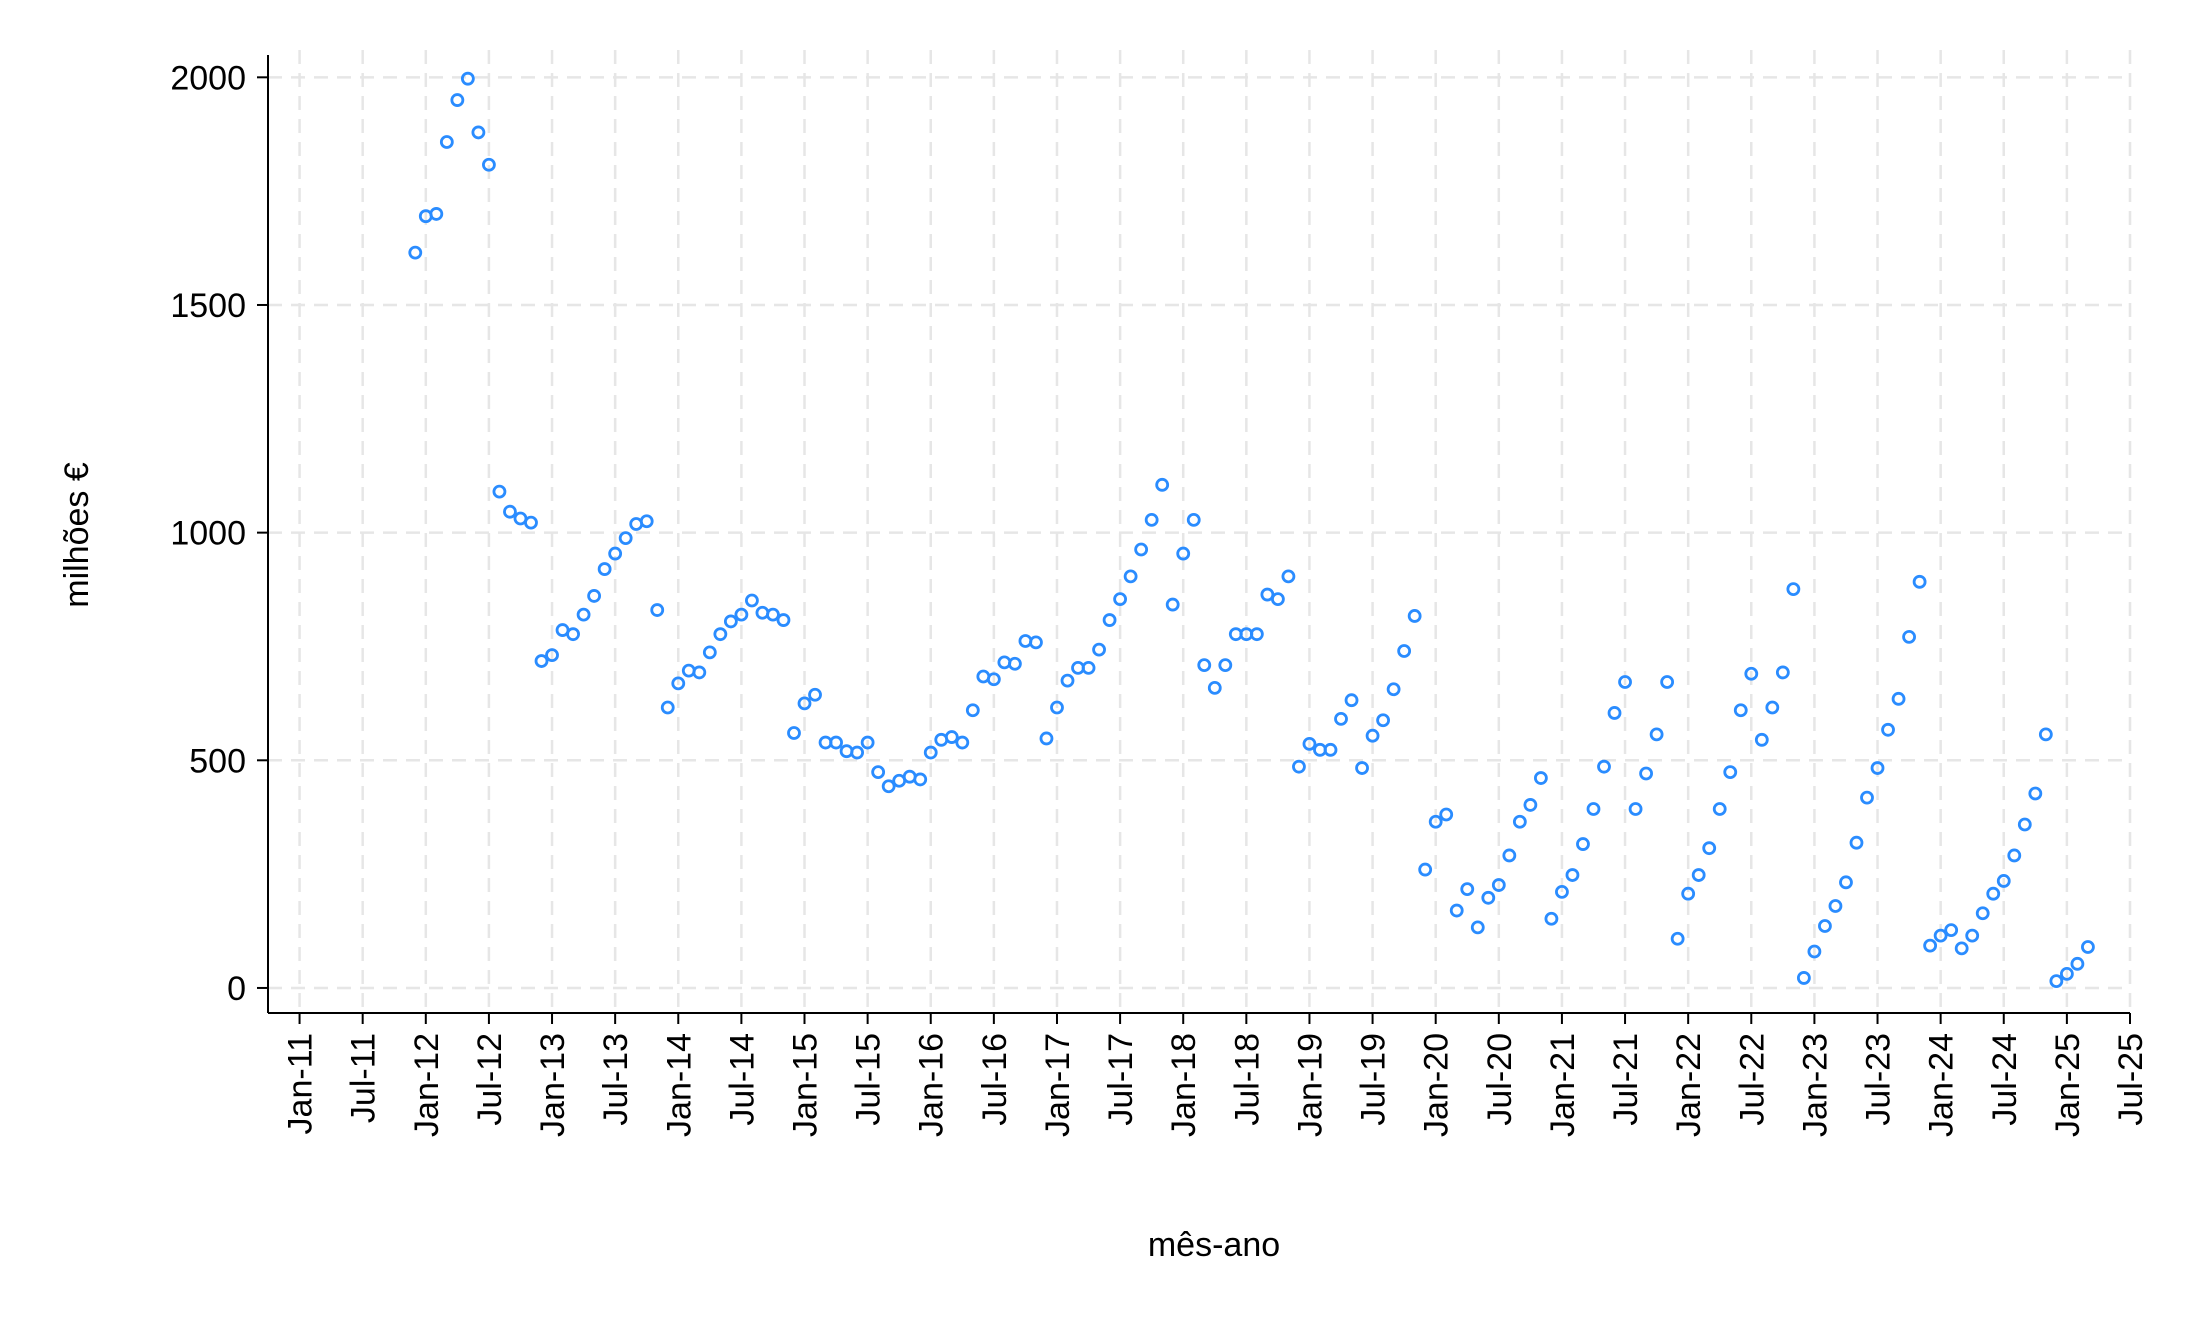 Image resolution: width=2198 pixels, height=1318 pixels. What do you see at coordinates (1689, 1085) in the screenshot?
I see `x-tick-label: Jan-22` at bounding box center [1689, 1085].